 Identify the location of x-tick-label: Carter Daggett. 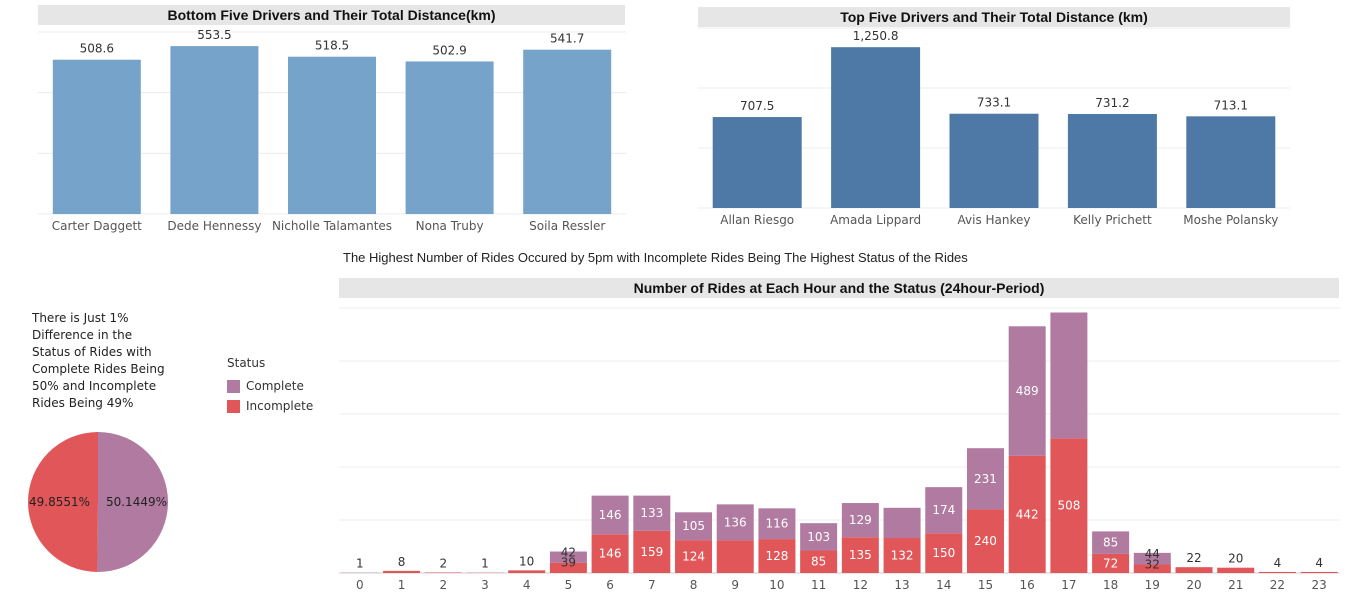
(97, 226).